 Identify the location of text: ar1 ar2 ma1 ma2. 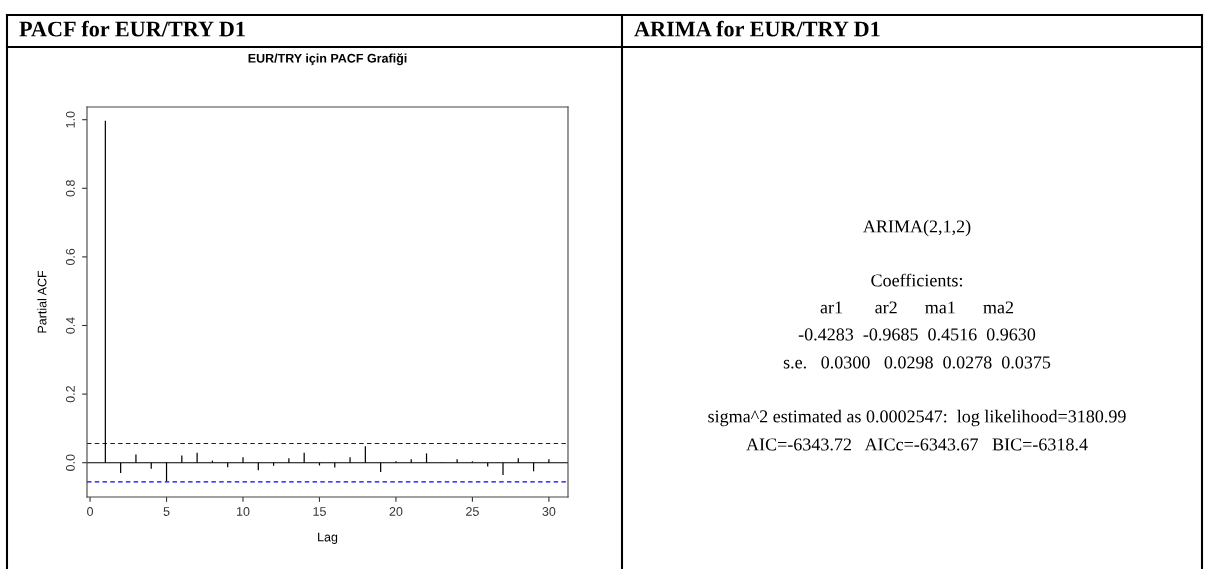
(917, 307).